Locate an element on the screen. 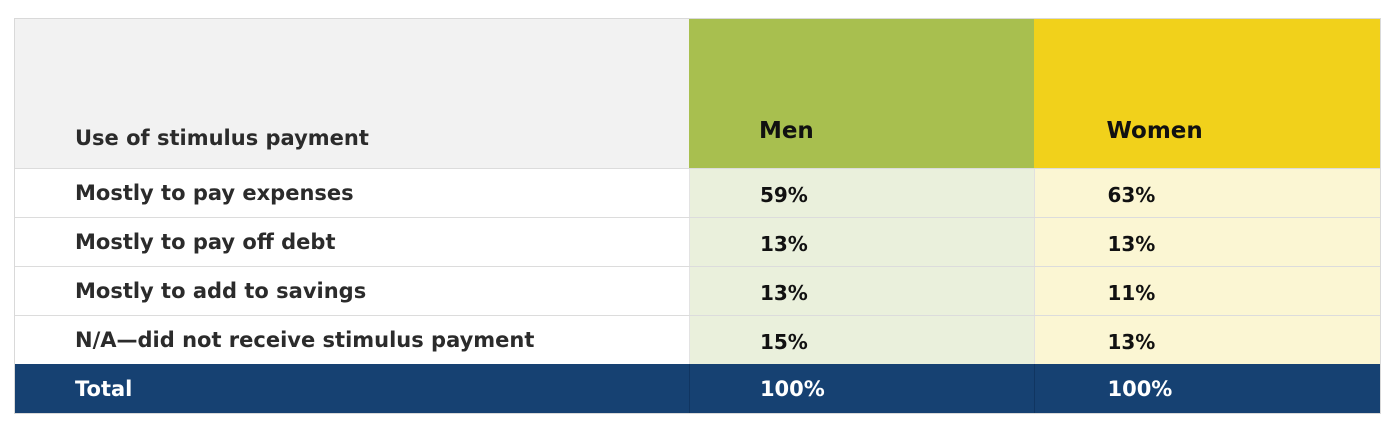 The width and height of the screenshot is (1400, 428). header-women: Women is located at coordinates (1207, 93).